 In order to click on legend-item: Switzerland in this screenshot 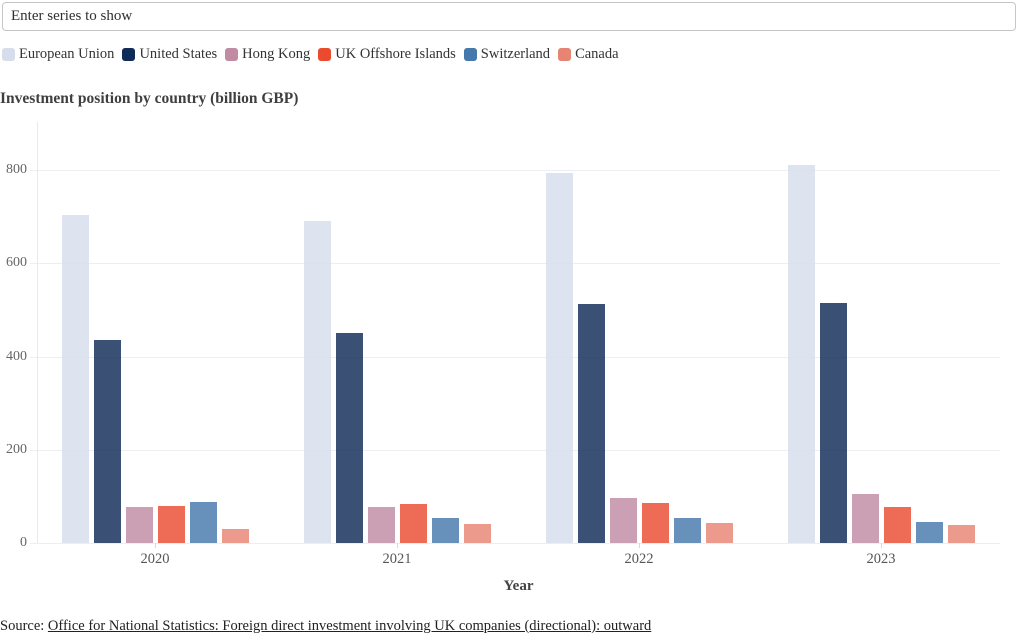, I will do `click(507, 54)`.